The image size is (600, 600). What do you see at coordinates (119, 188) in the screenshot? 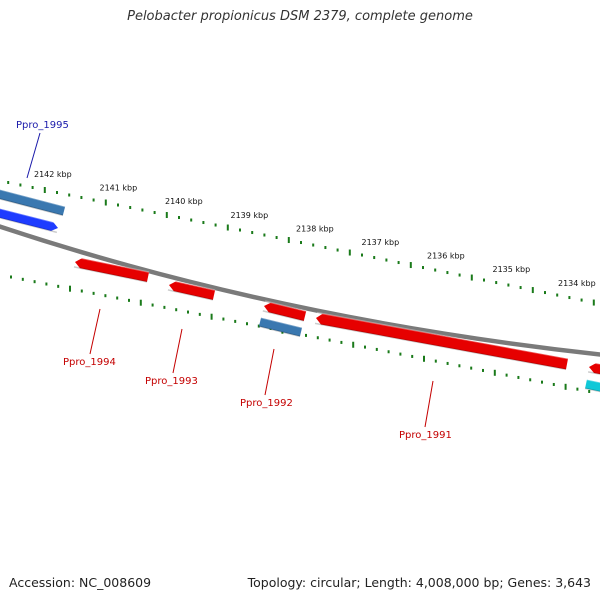
I see `scale-label-2141: 2141 kbp` at bounding box center [119, 188].